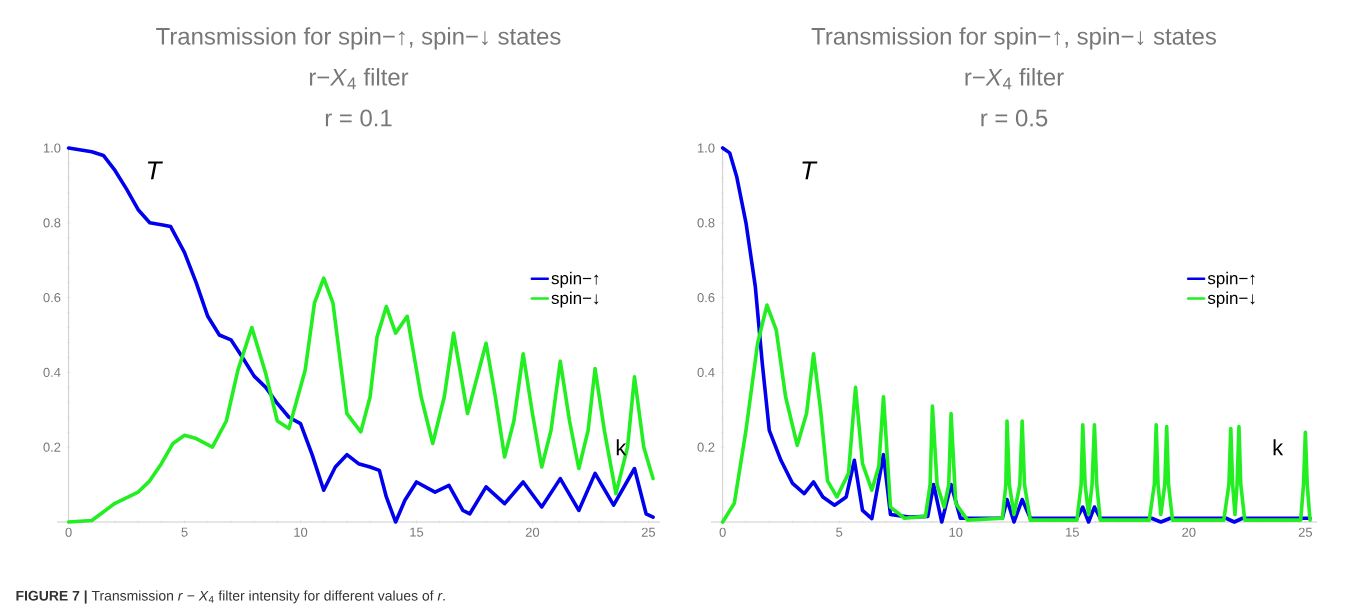 Image resolution: width=1357 pixels, height=615 pixels. Describe the element at coordinates (358, 118) in the screenshot. I see `text: r = 0.1` at that location.